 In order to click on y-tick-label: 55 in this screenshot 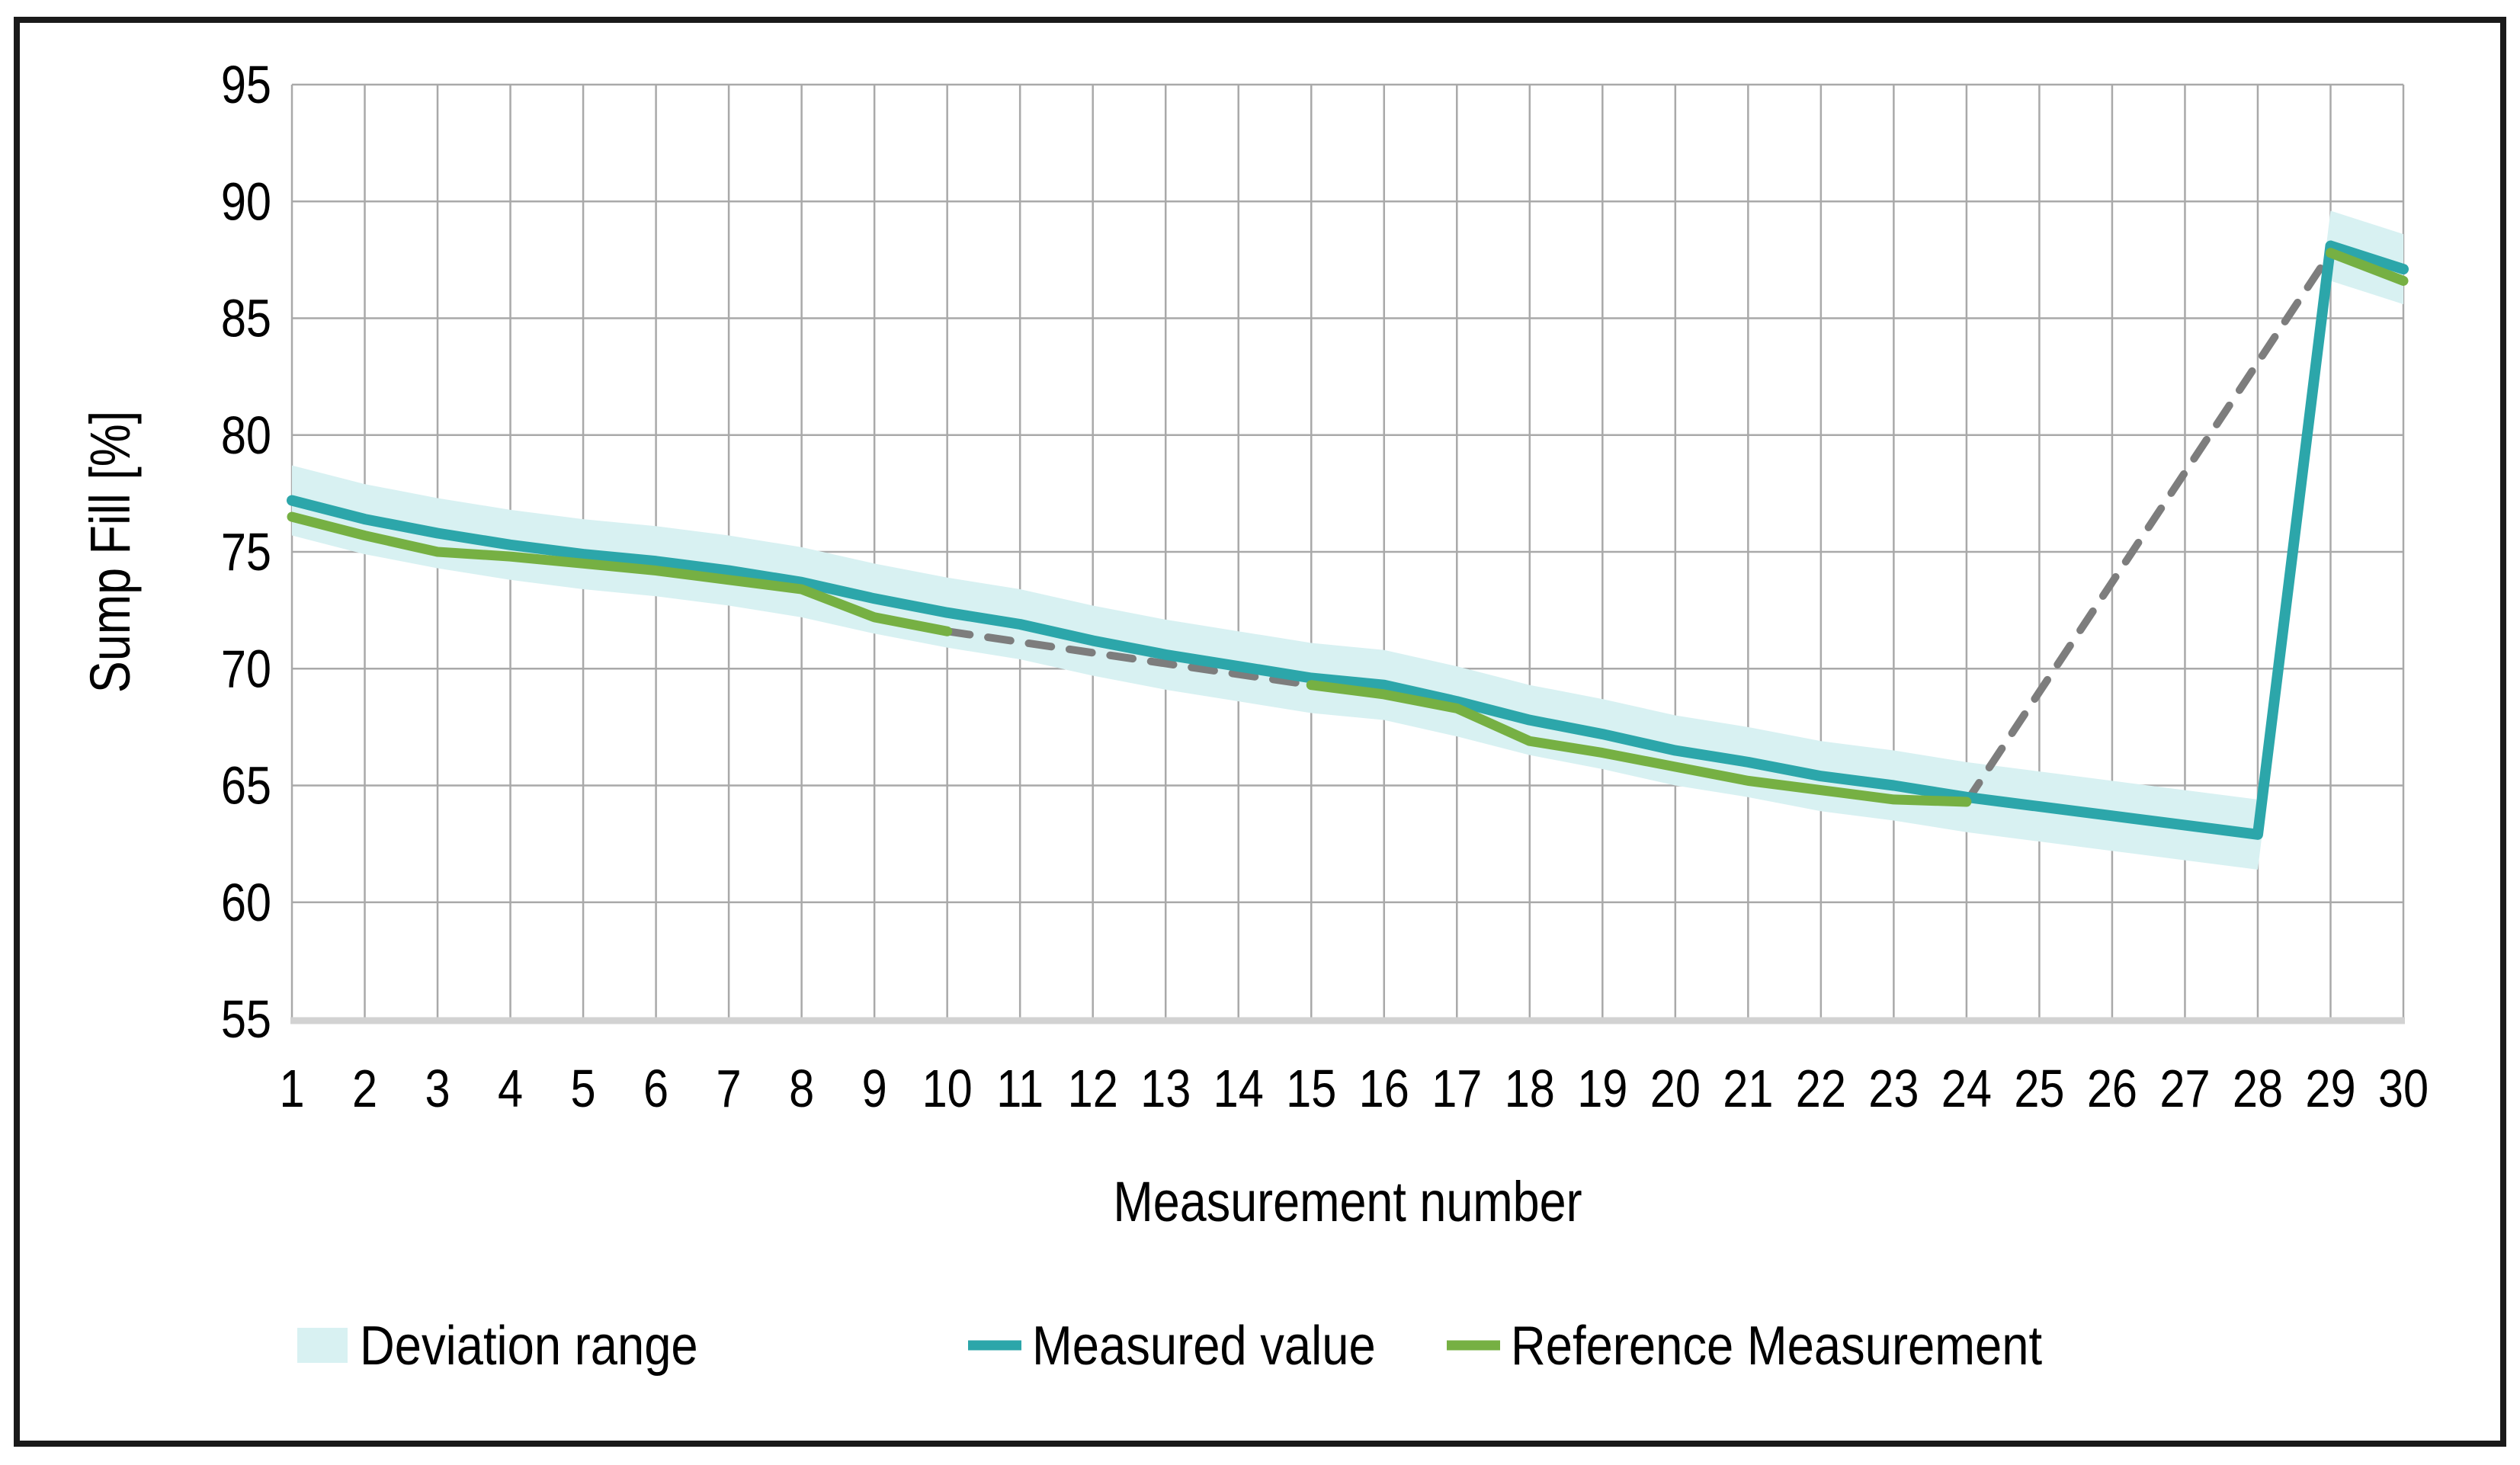, I will do `click(246, 1019)`.